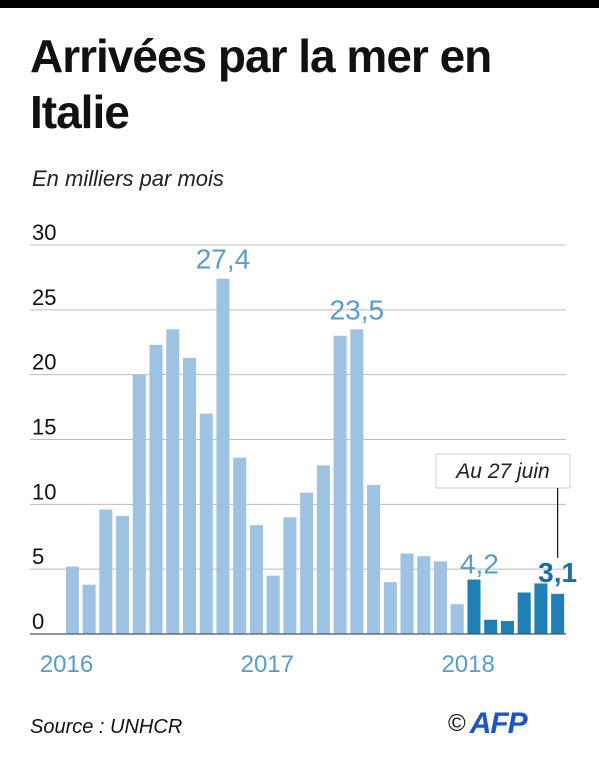  What do you see at coordinates (128, 178) in the screenshot?
I see `chart-subtitle: En milliers par mois` at bounding box center [128, 178].